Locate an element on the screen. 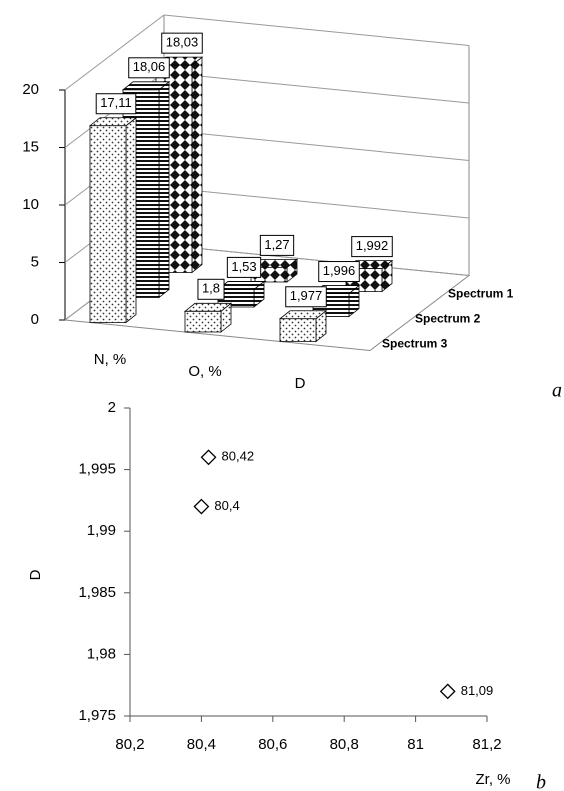 The width and height of the screenshot is (564, 791). y-tick-label: 1,985 is located at coordinates (97, 592).